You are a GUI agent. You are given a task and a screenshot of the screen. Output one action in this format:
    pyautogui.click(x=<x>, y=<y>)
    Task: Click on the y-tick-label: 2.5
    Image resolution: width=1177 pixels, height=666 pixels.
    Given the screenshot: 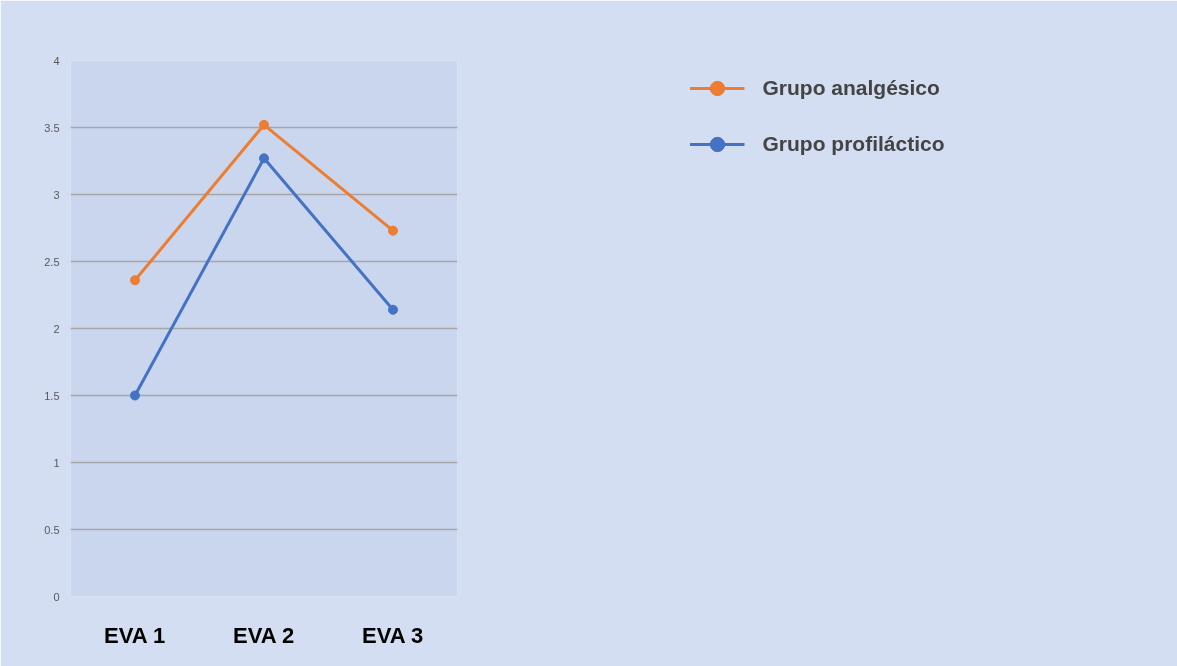 What is the action you would take?
    pyautogui.click(x=52, y=261)
    